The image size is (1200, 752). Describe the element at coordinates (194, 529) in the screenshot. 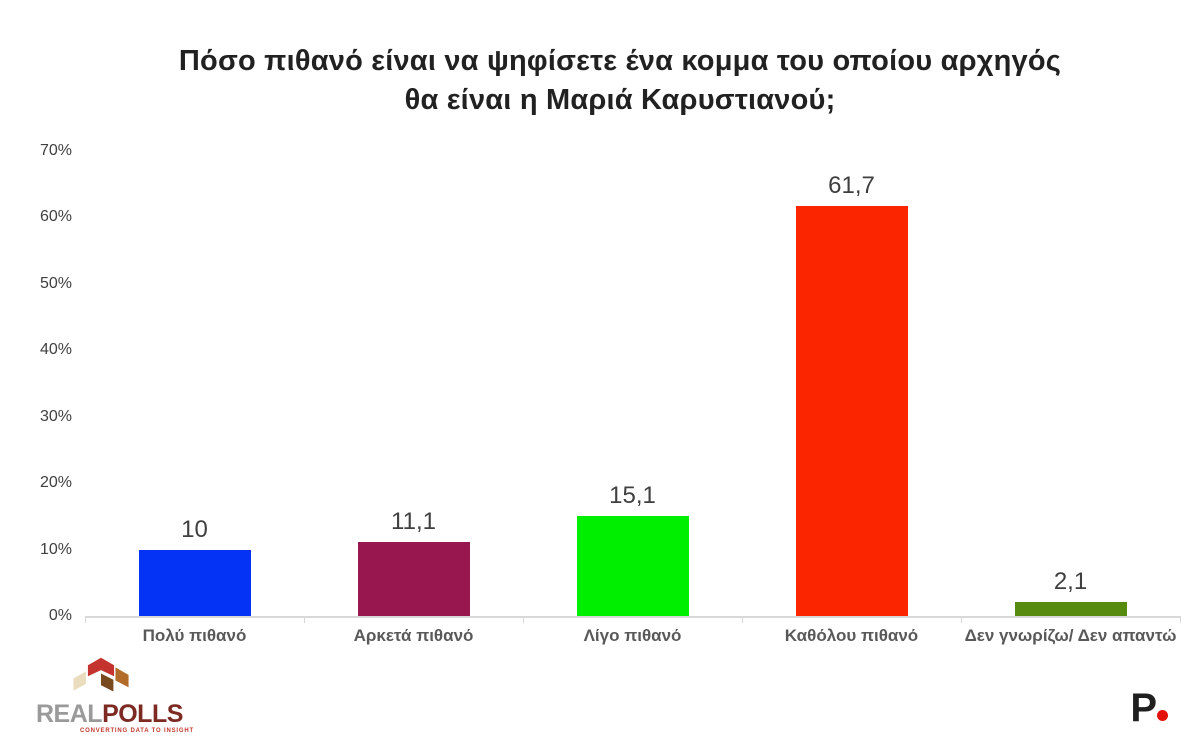

I see `bar-value-label: 10` at that location.